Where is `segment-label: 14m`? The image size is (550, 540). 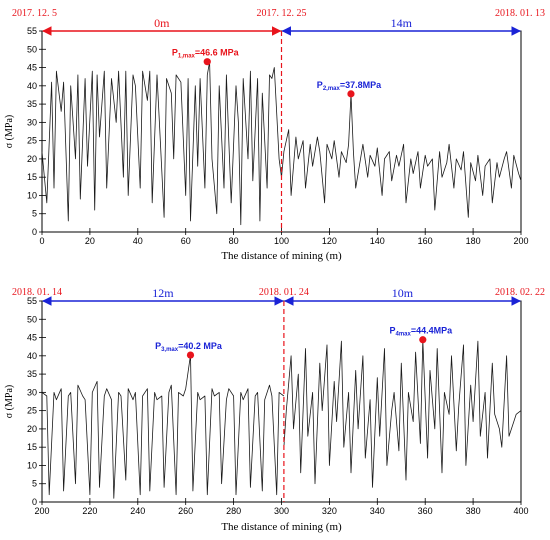
segment-label: 14m is located at coordinates (402, 23).